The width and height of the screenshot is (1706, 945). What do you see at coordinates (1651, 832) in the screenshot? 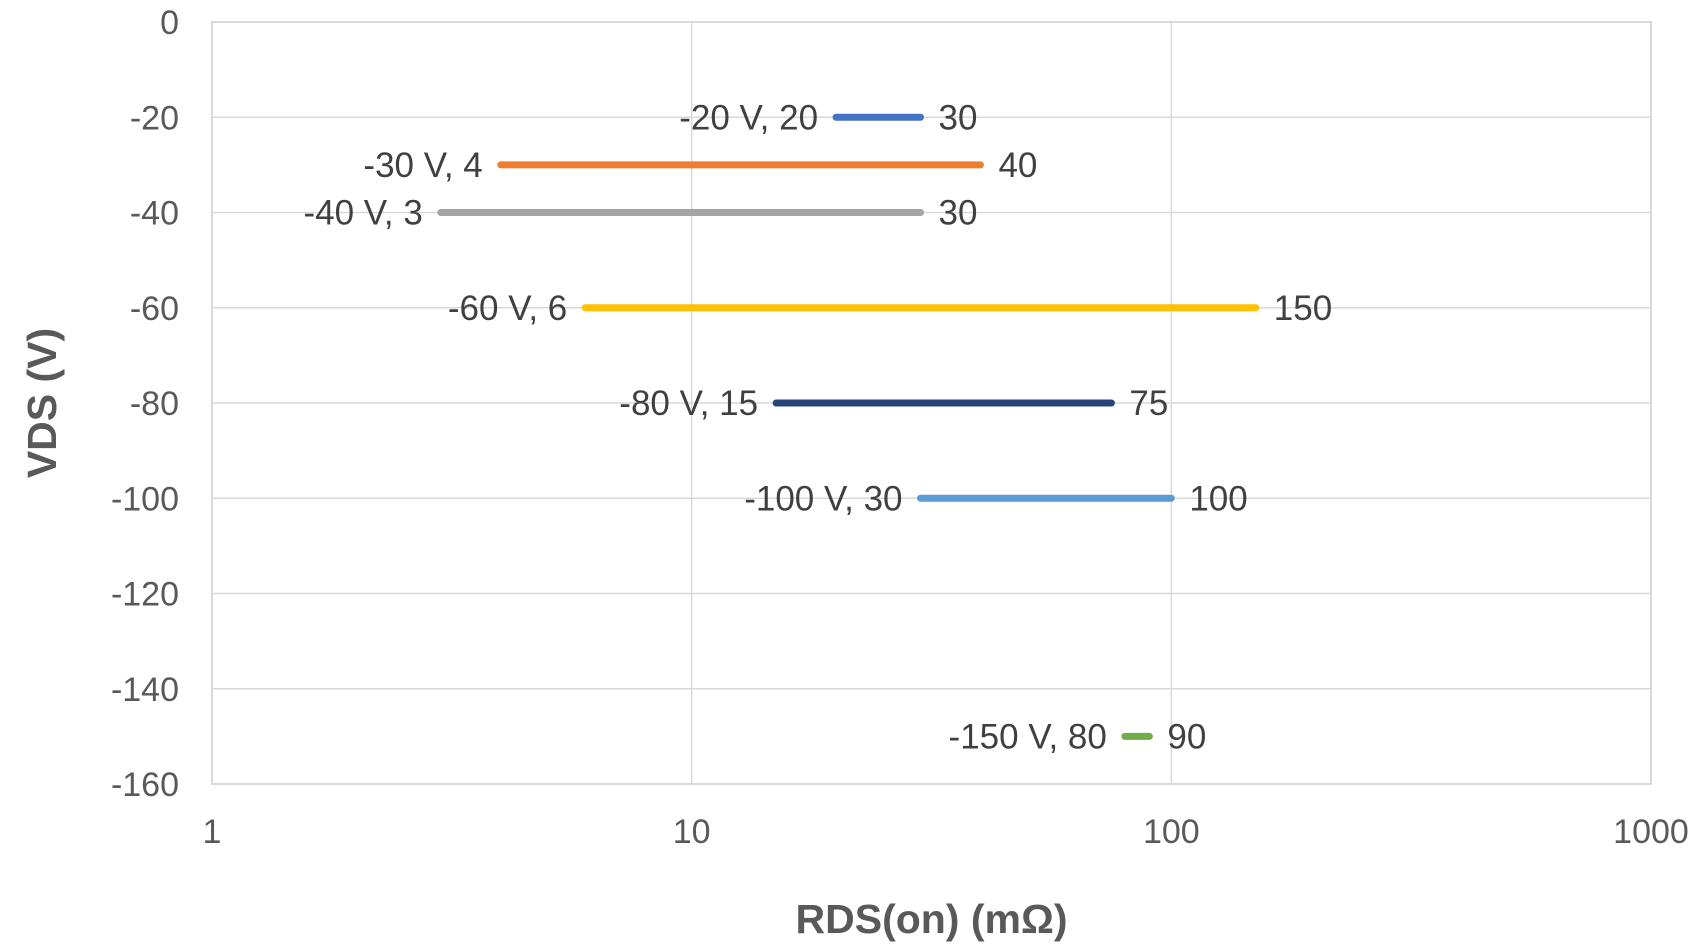
I see `x-tick-label: 1000` at bounding box center [1651, 832].